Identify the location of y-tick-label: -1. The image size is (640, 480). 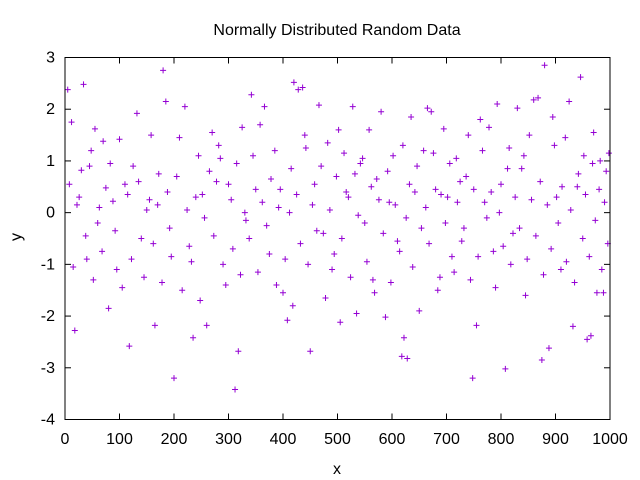
(48, 264).